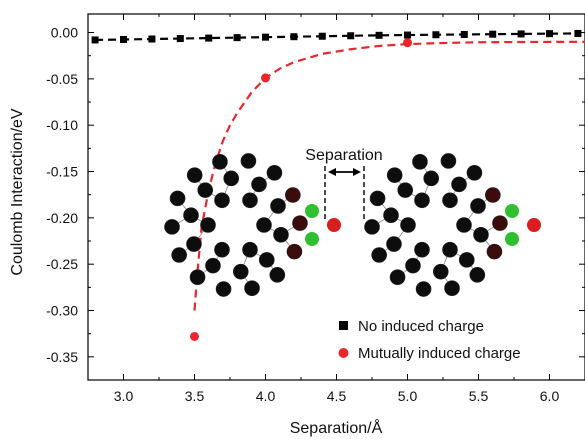 The height and width of the screenshot is (439, 585). Describe the element at coordinates (62, 311) in the screenshot. I see `y-tick-label: -0.30` at that location.